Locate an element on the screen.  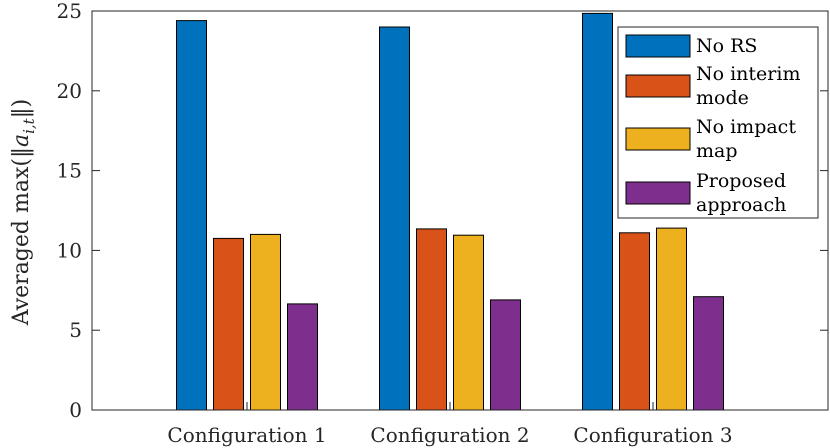
y-tick-label-4: 20 is located at coordinates (69, 91).